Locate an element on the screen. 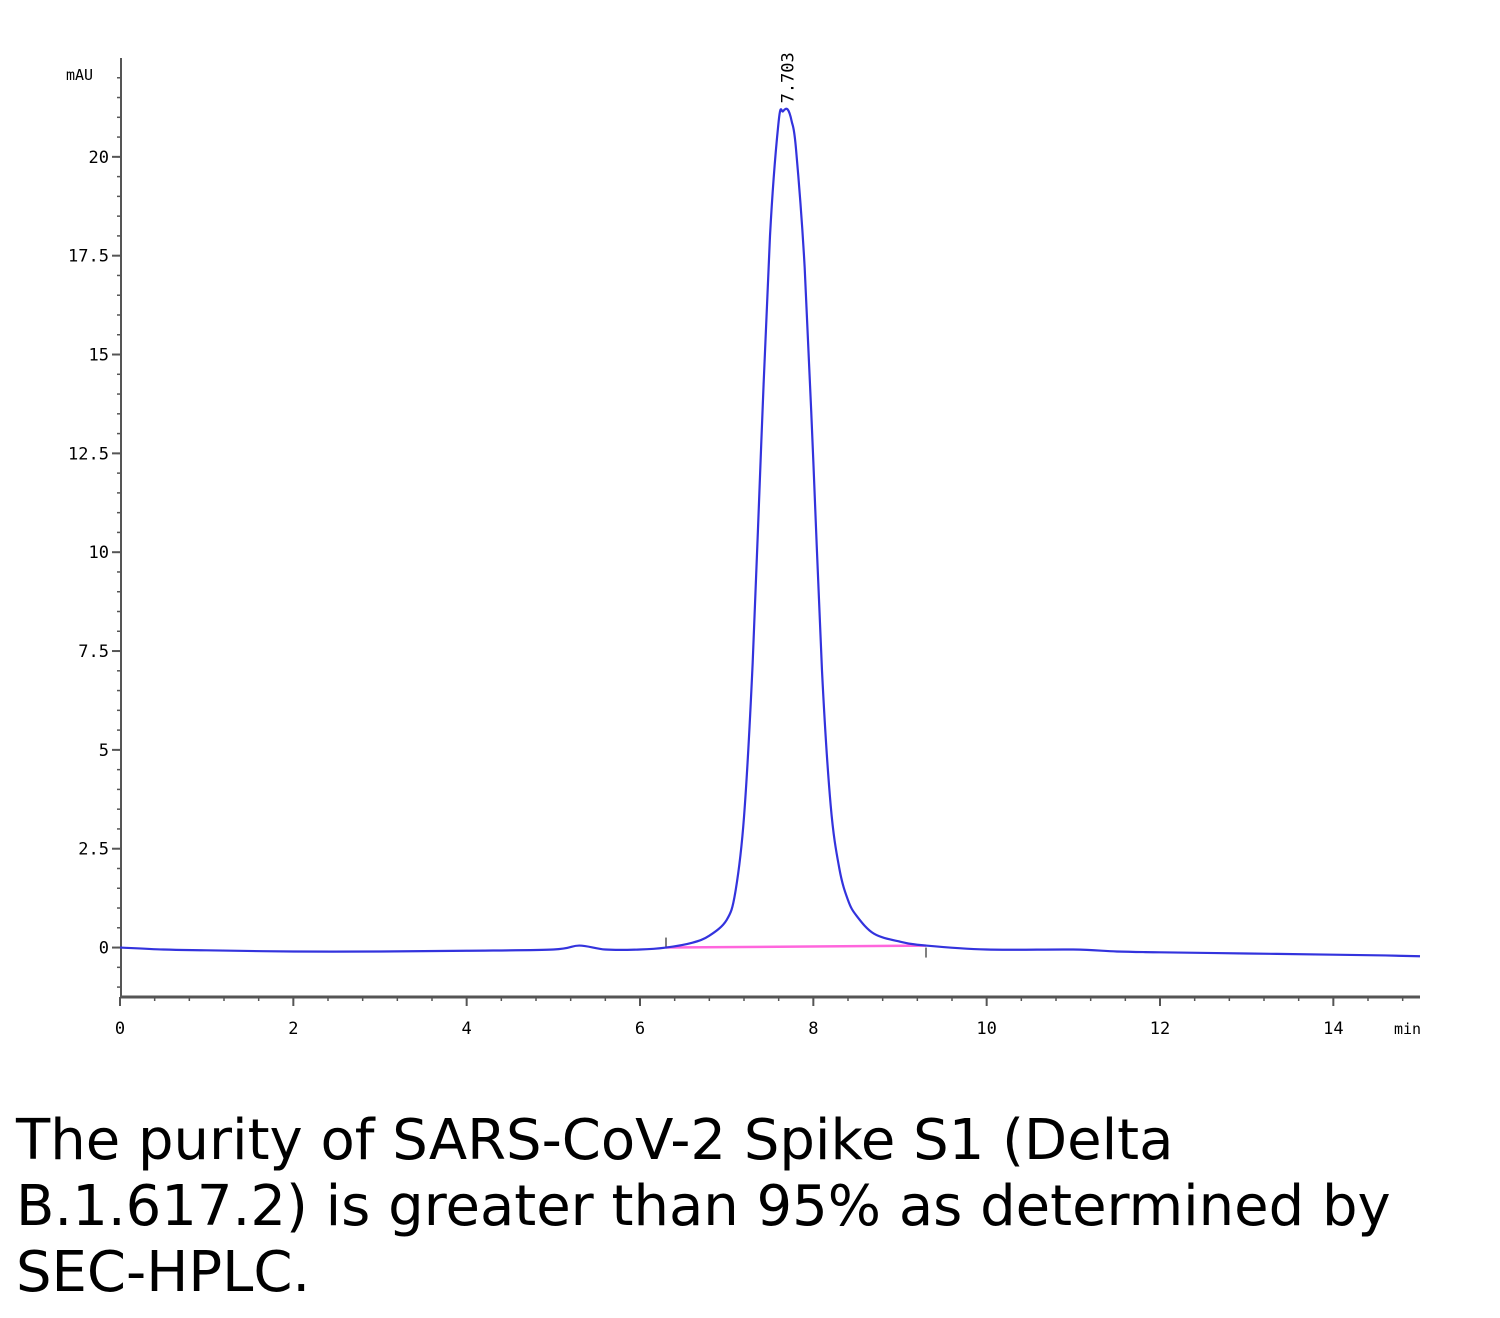 The height and width of the screenshot is (1318, 1500). y-tick-label: 17.5 is located at coordinates (88, 257).